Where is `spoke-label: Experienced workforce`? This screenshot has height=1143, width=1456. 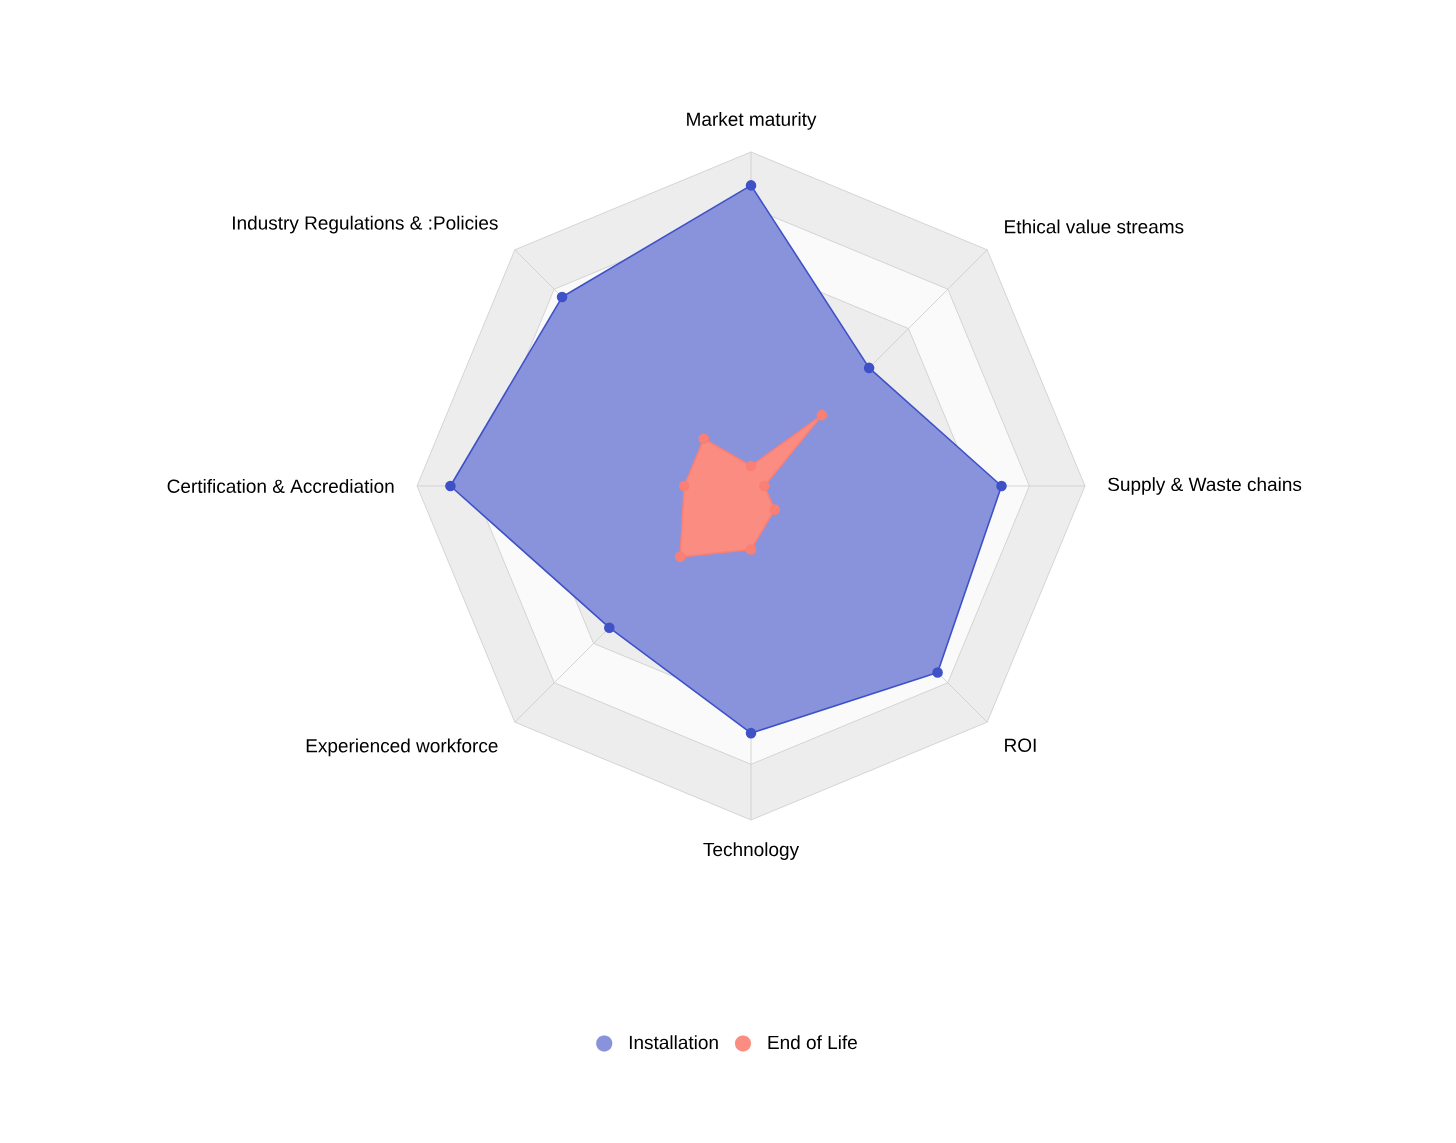 spoke-label: Experienced workforce is located at coordinates (402, 747).